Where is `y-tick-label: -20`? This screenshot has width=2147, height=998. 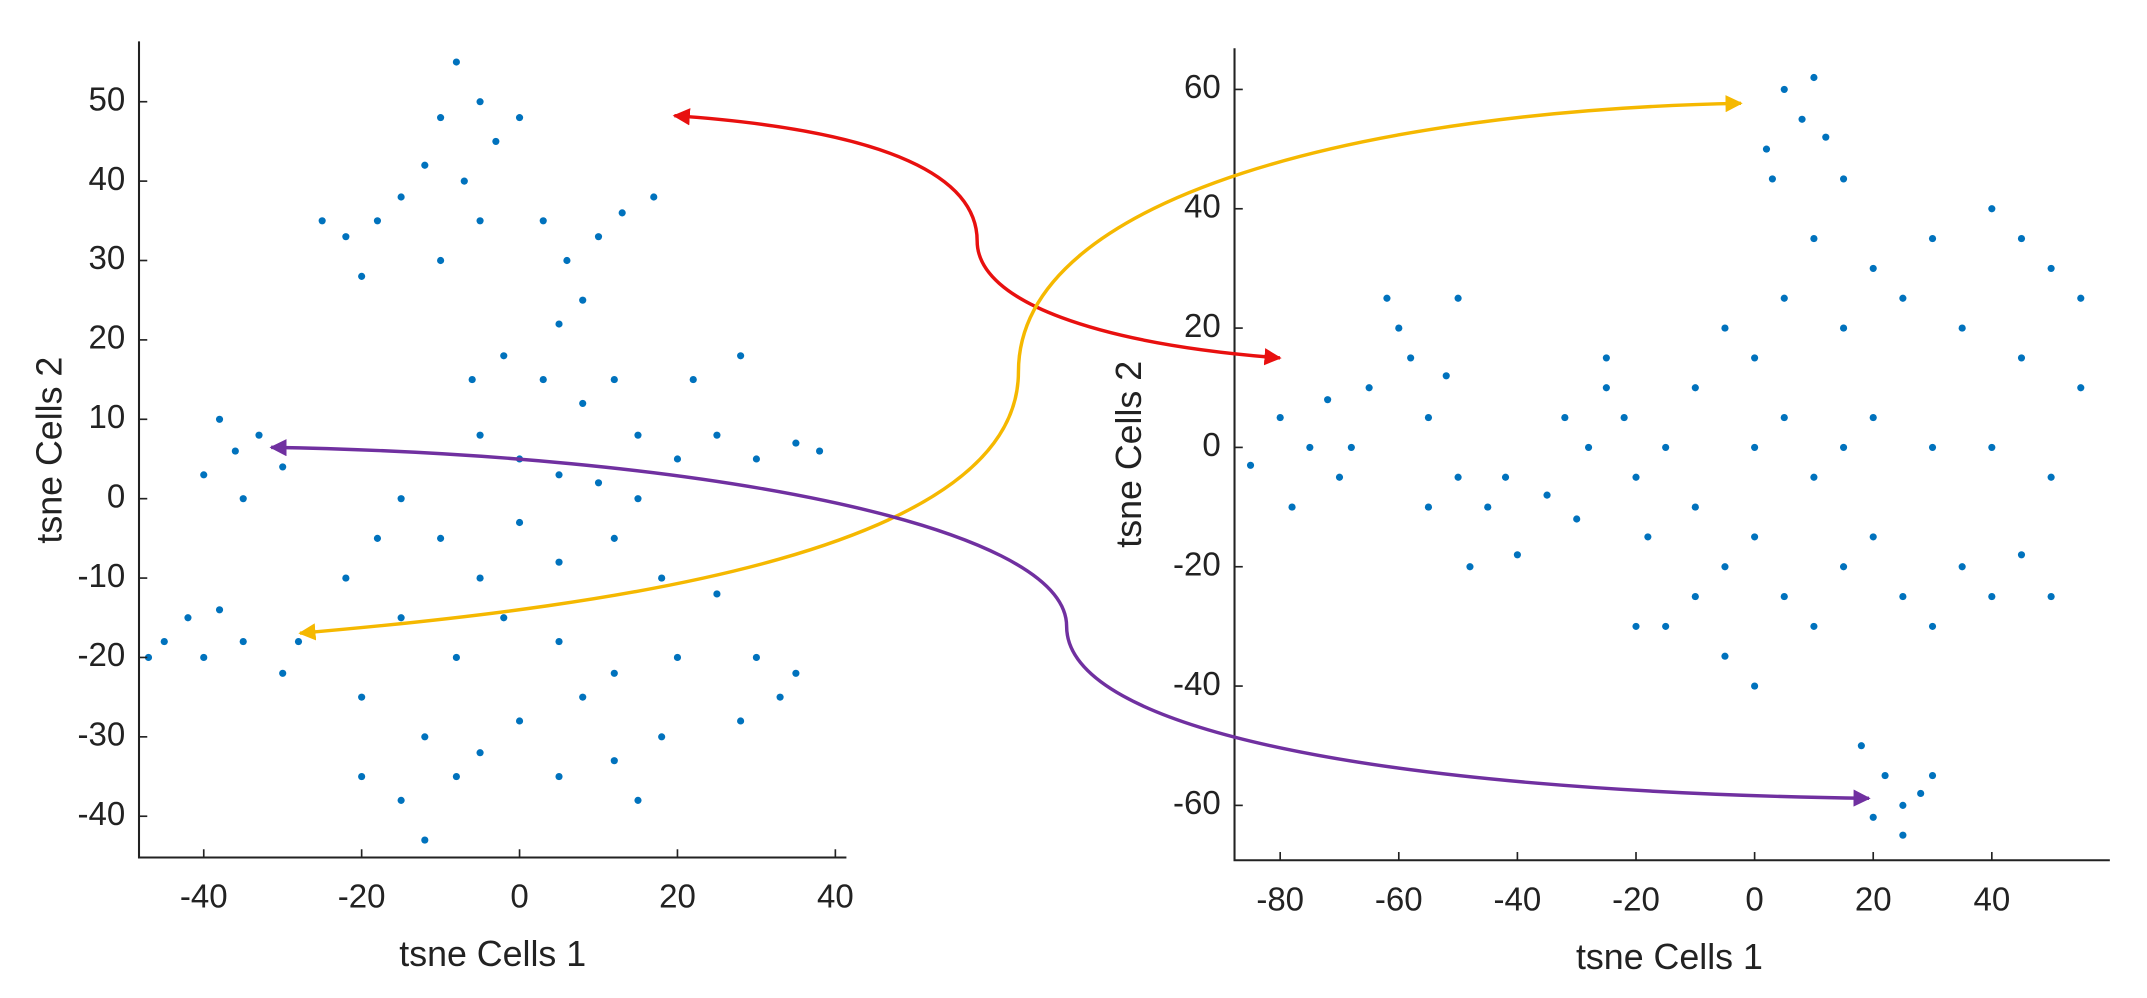
y-tick-label: -20 is located at coordinates (102, 654).